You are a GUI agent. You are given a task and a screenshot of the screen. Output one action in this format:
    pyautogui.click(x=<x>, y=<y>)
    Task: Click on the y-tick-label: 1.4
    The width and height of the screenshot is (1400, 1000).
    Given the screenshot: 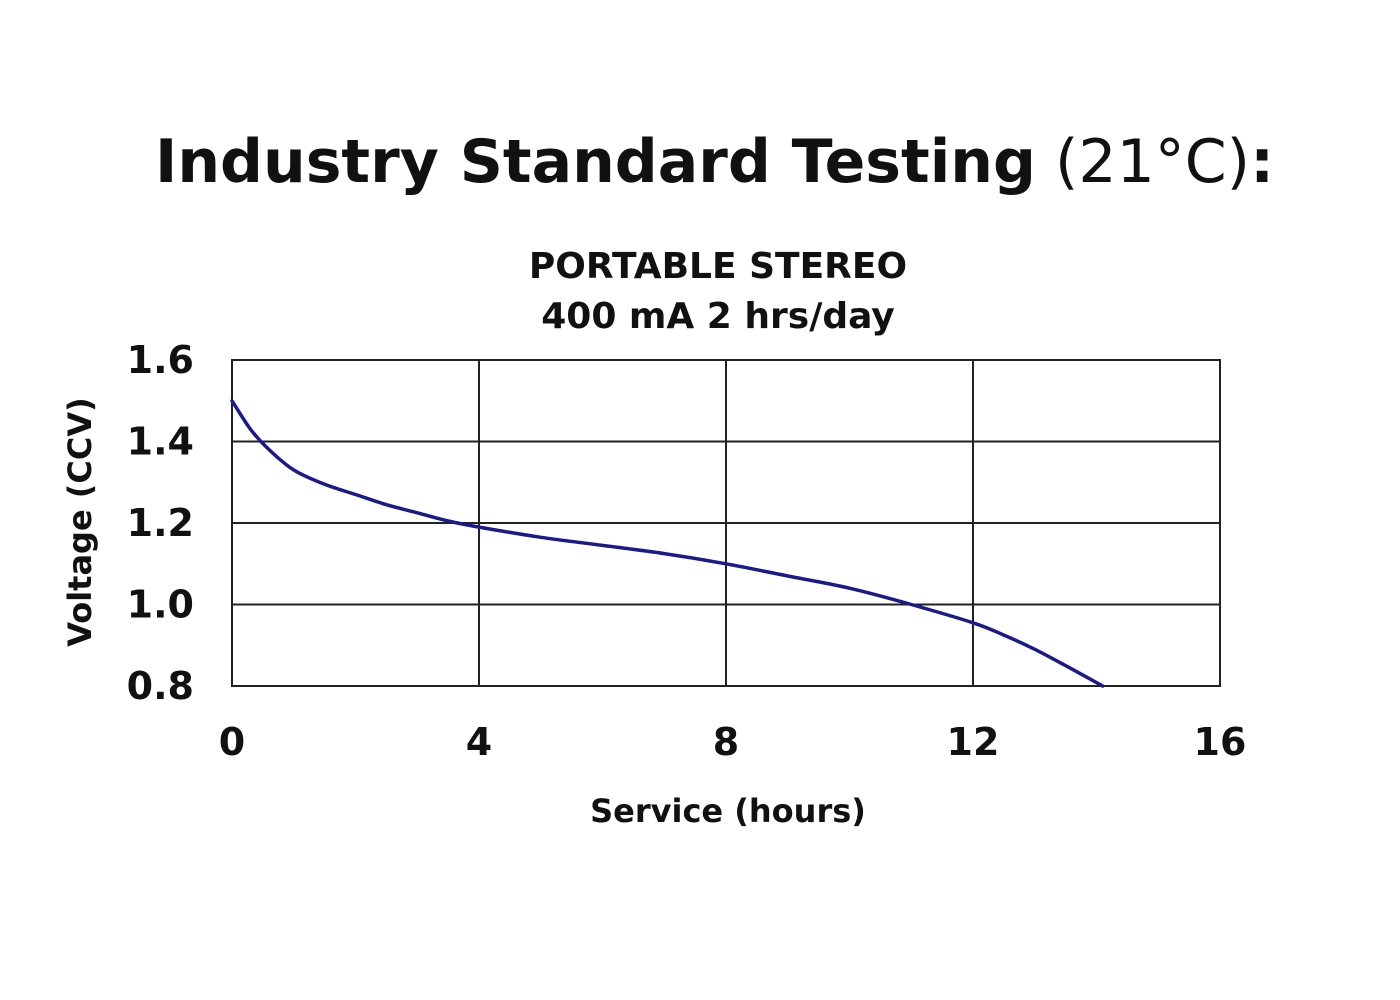 What is the action you would take?
    pyautogui.click(x=160, y=442)
    